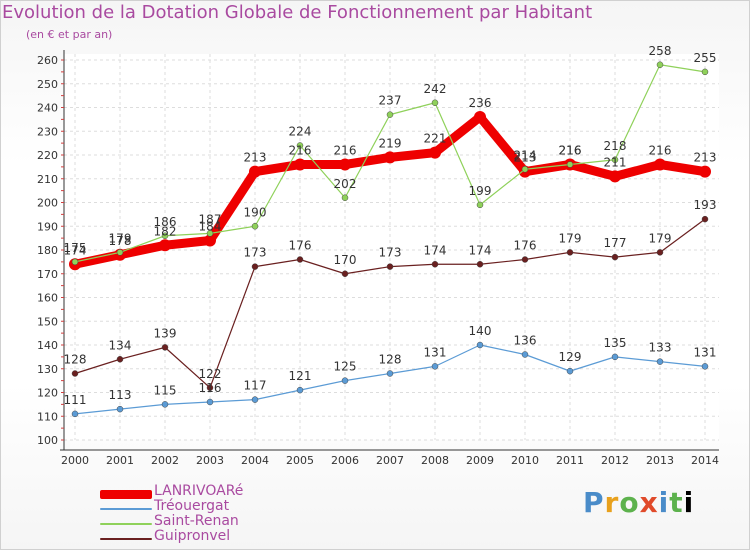 Image resolution: width=750 pixels, height=550 pixels. Describe the element at coordinates (126, 524) in the screenshot. I see `legend-swatch-saint-renan` at that location.